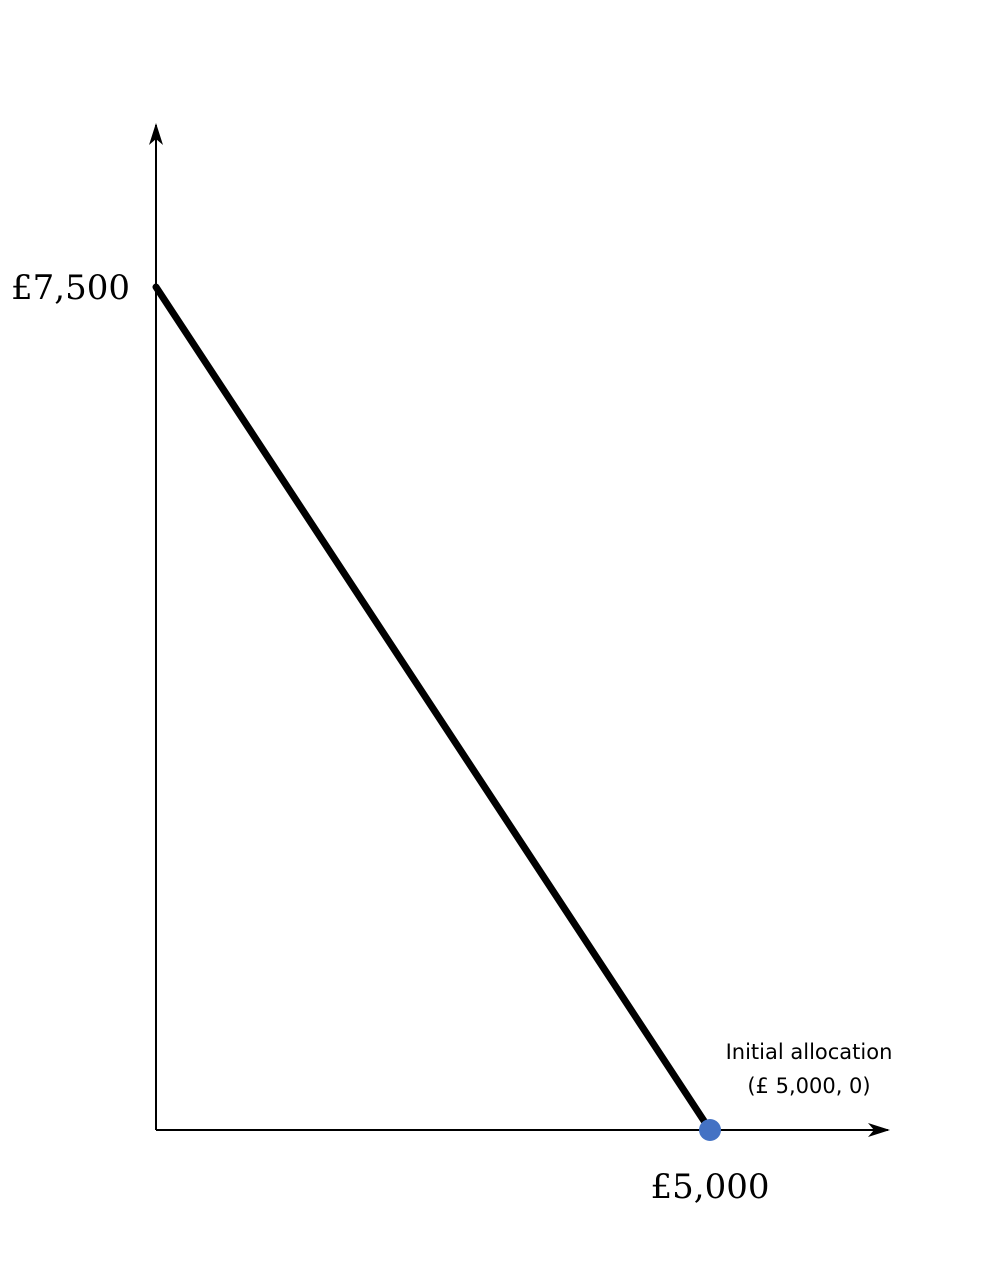 This screenshot has height=1271, width=1000. What do you see at coordinates (710, 1130) in the screenshot?
I see `initial-allocation-point` at bounding box center [710, 1130].